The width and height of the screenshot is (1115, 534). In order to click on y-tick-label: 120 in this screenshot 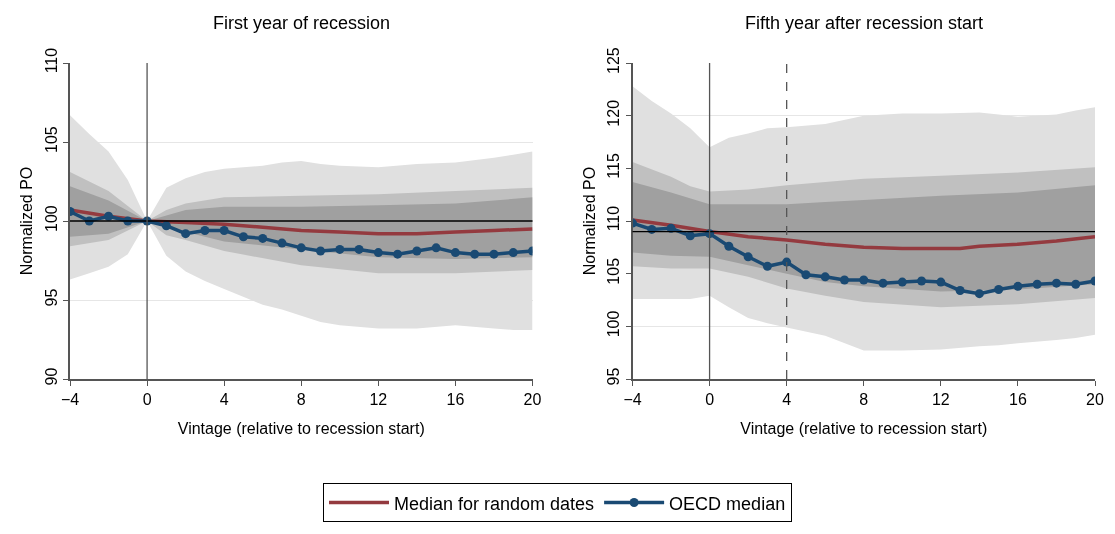, I will do `click(614, 113)`.